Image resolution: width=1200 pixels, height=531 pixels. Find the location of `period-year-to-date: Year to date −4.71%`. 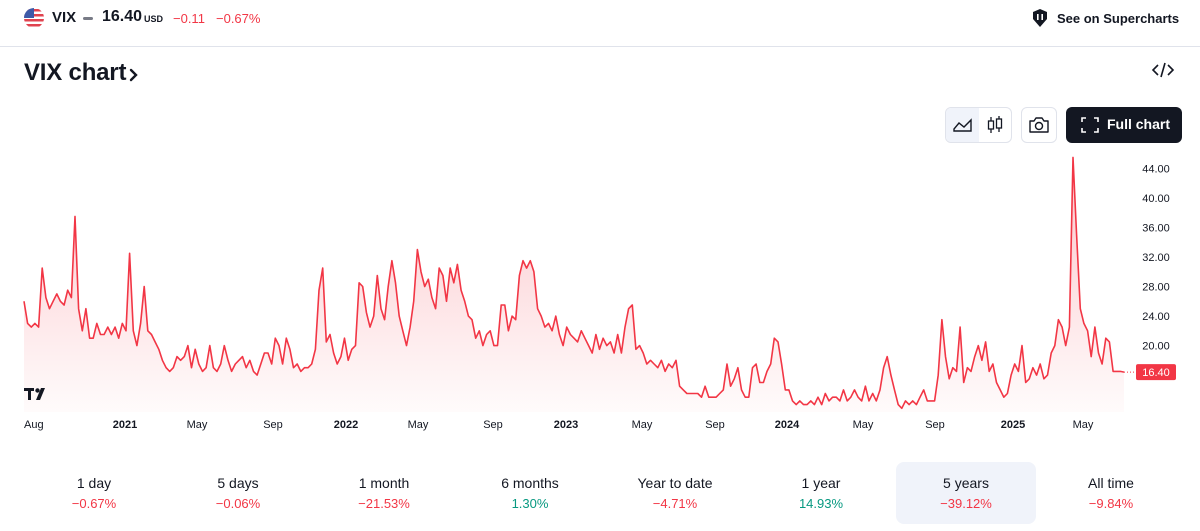

period-year-to-date: Year to date −4.71% is located at coordinates (675, 493).